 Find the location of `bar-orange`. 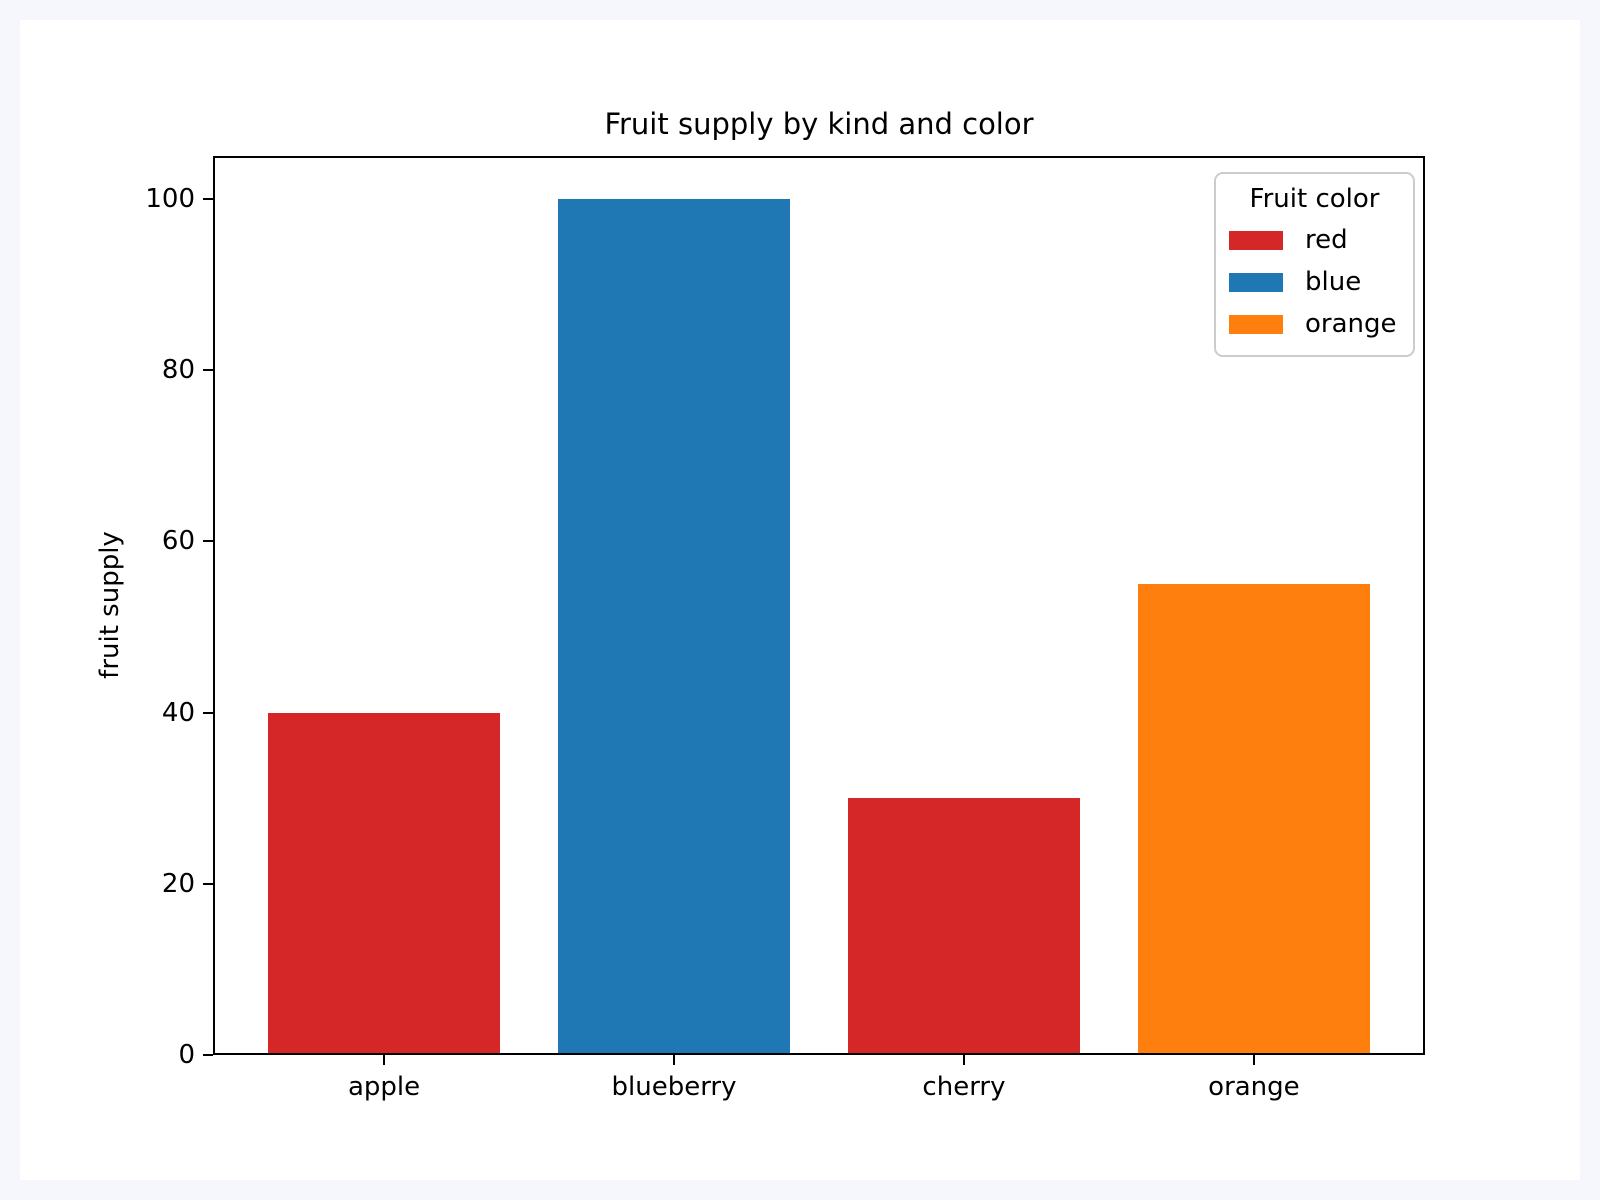

bar-orange is located at coordinates (1253, 819).